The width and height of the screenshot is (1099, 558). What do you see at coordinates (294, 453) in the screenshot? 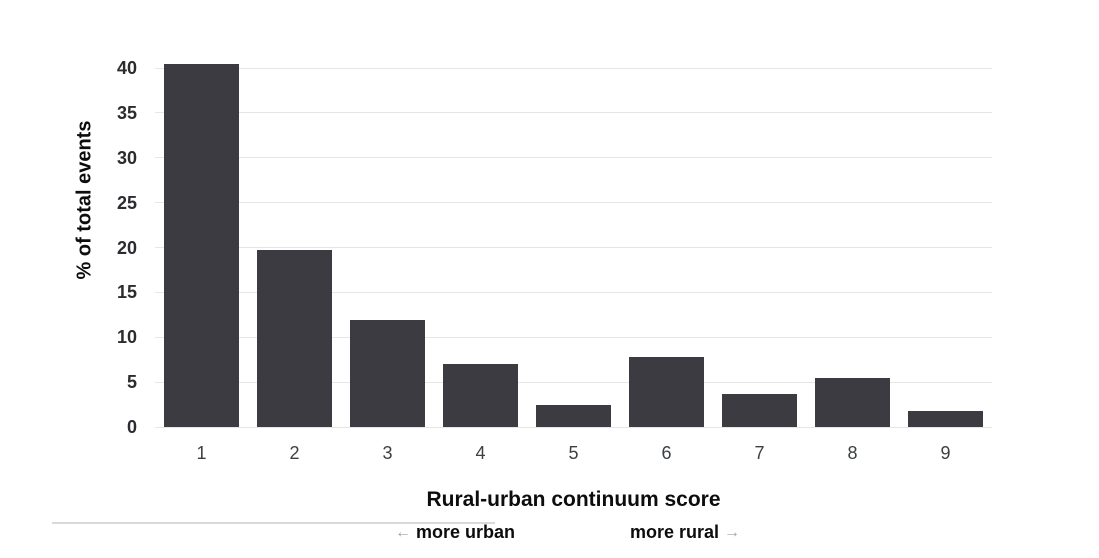
I see `x-tick-label-2: 2` at bounding box center [294, 453].